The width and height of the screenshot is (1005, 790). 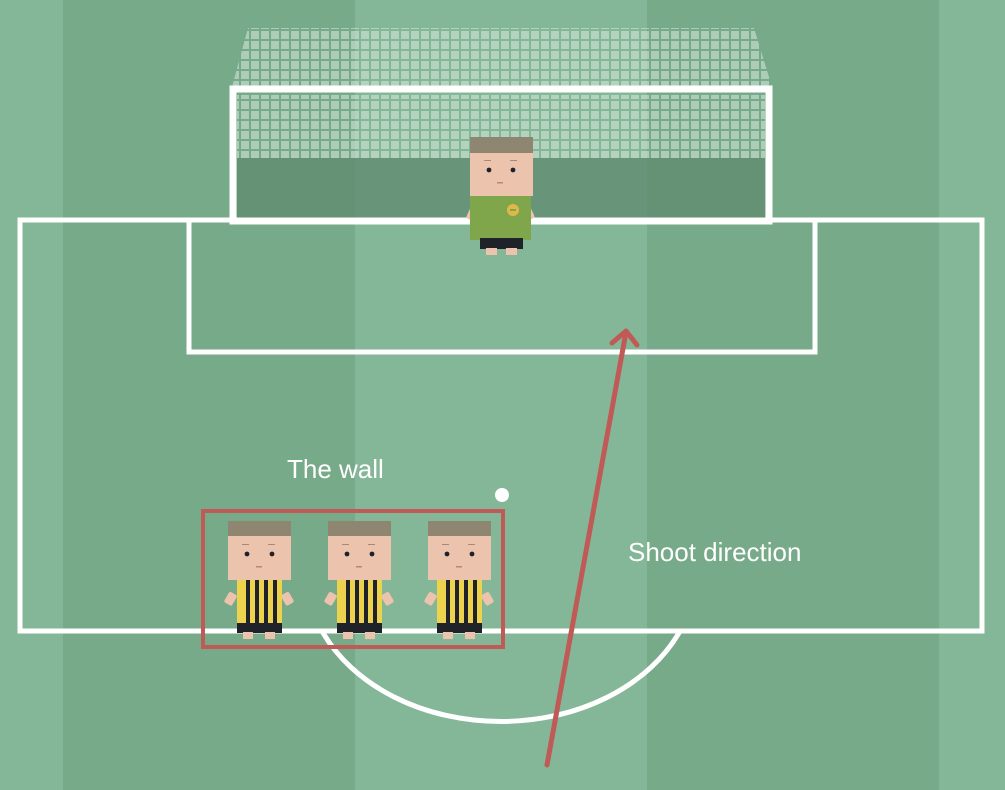 What do you see at coordinates (500, 196) in the screenshot?
I see `goalkeeper-player-icon` at bounding box center [500, 196].